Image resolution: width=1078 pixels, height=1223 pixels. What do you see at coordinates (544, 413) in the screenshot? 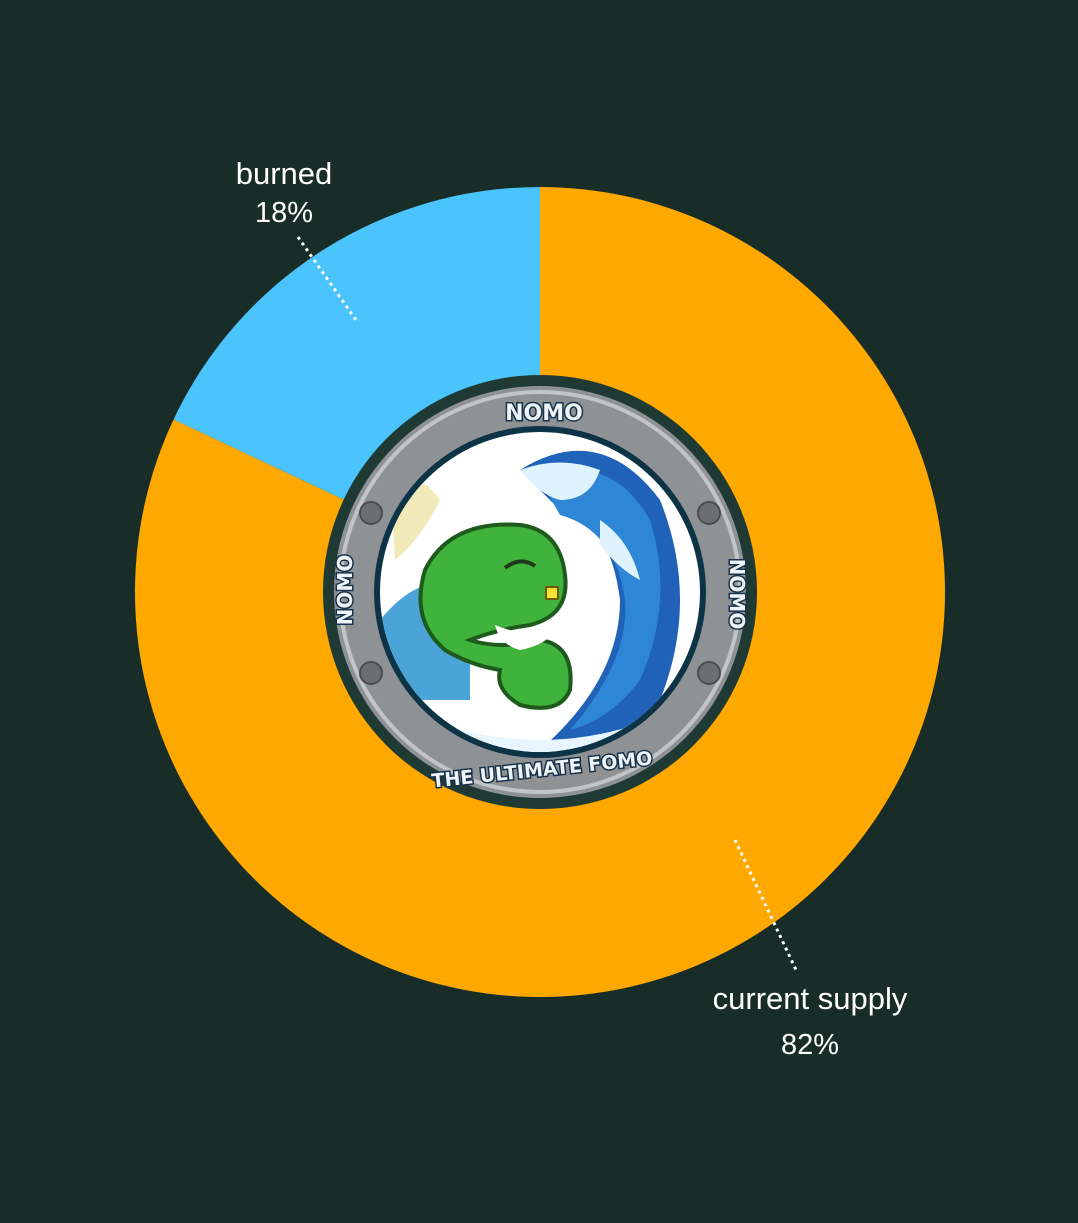
I see `emblem-top-text: NOMO` at bounding box center [544, 413].